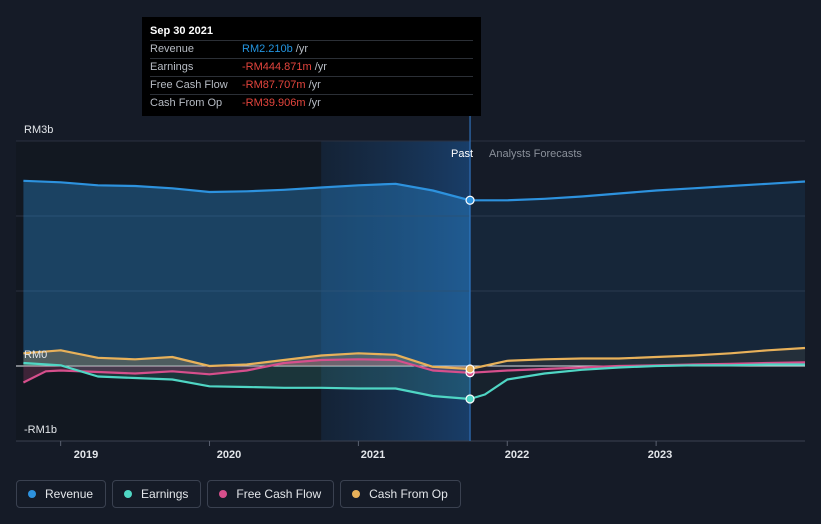 The width and height of the screenshot is (821, 524). Describe the element at coordinates (86, 455) in the screenshot. I see `x-tick-label-2019: 2019` at that location.